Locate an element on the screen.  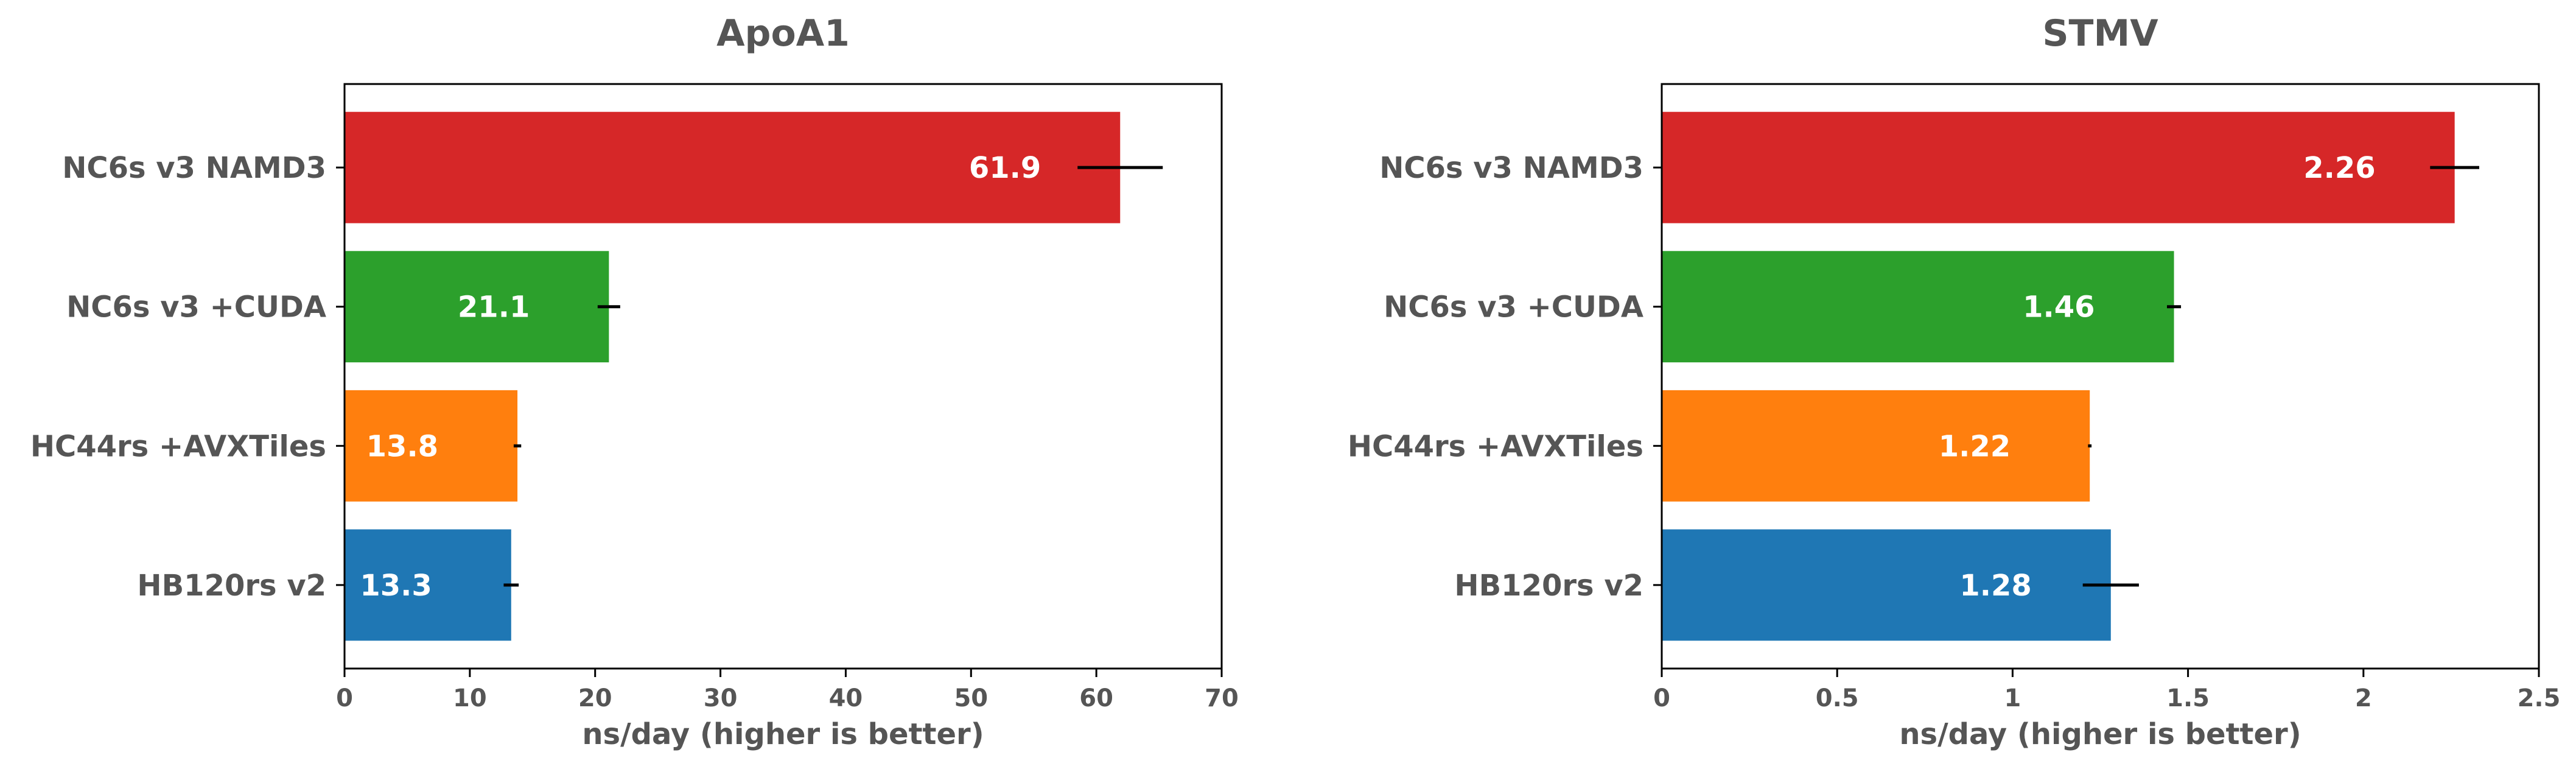
value-label-nc6s-v3-namd3: 61.9 is located at coordinates (1005, 168).